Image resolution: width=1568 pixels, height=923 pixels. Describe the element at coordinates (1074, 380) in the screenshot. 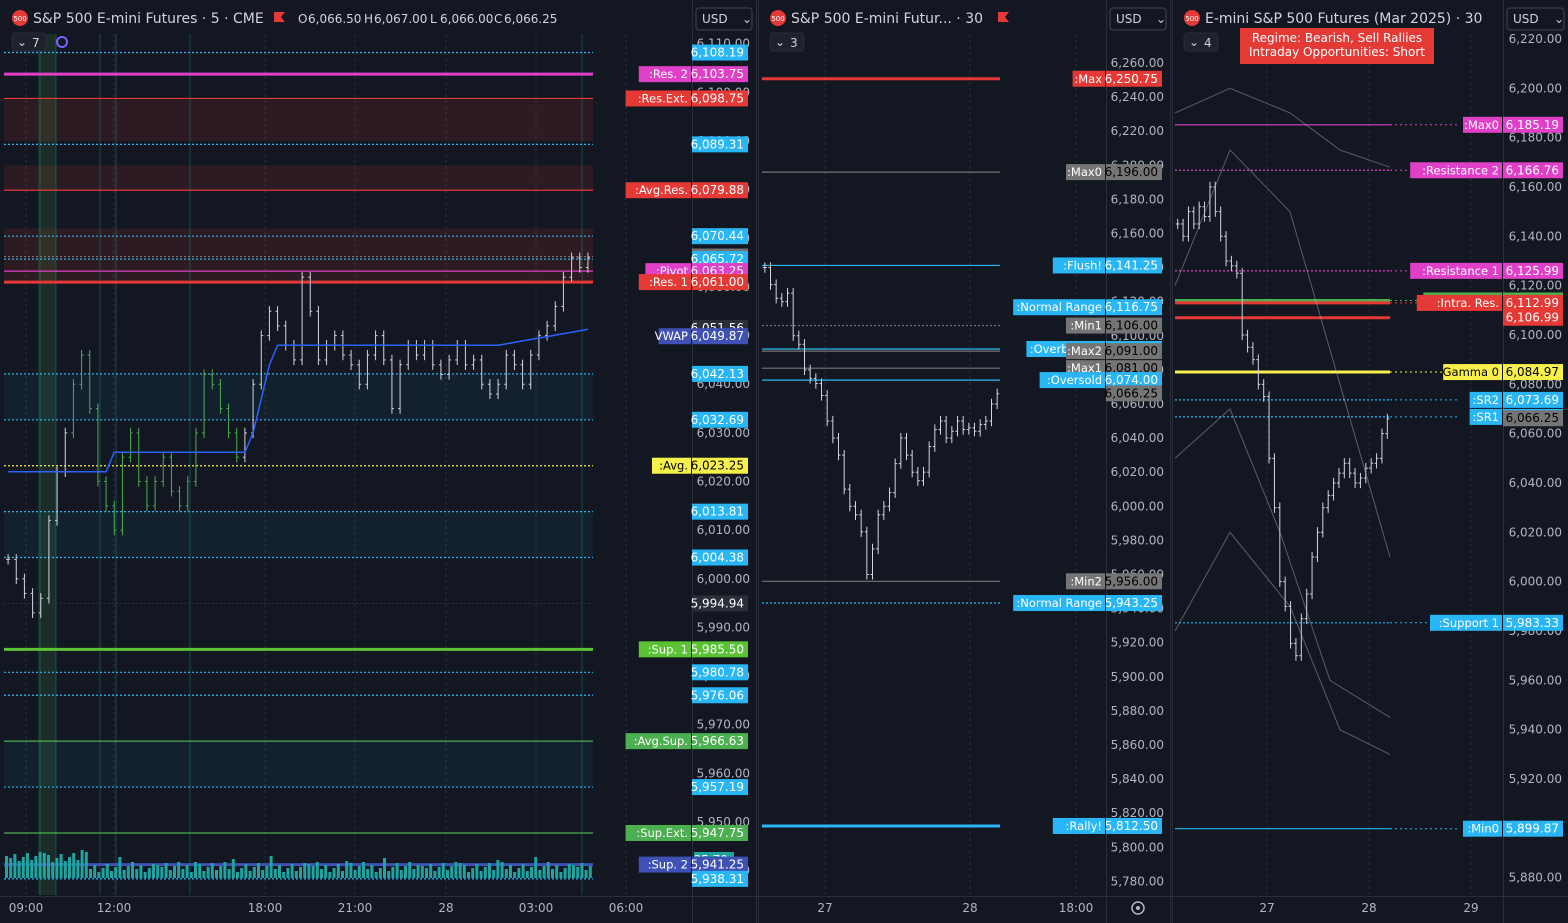

I see `level-label: :Oversold` at that location.